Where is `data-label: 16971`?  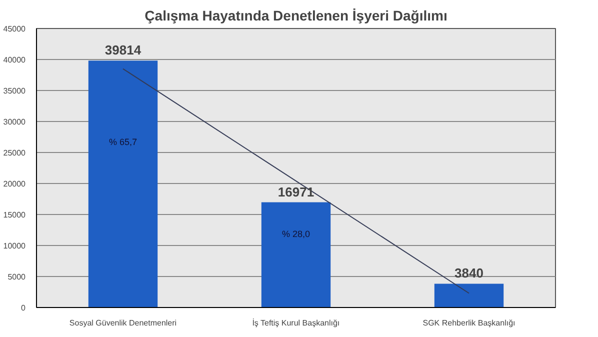
data-label: 16971 is located at coordinates (296, 192).